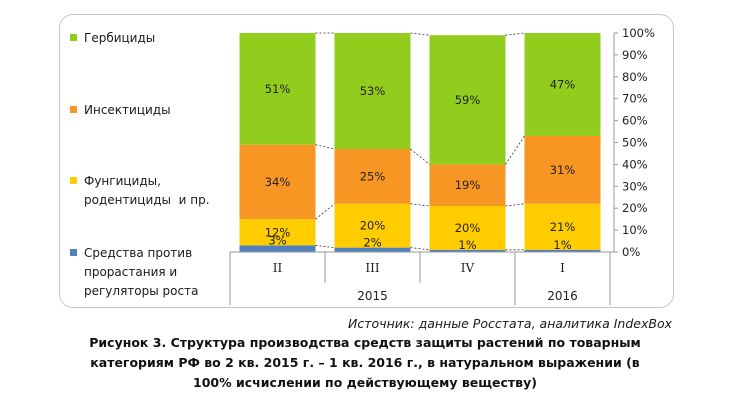 The width and height of the screenshot is (730, 406). Describe the element at coordinates (372, 243) in the screenshot. I see `data-label: 2%` at that location.